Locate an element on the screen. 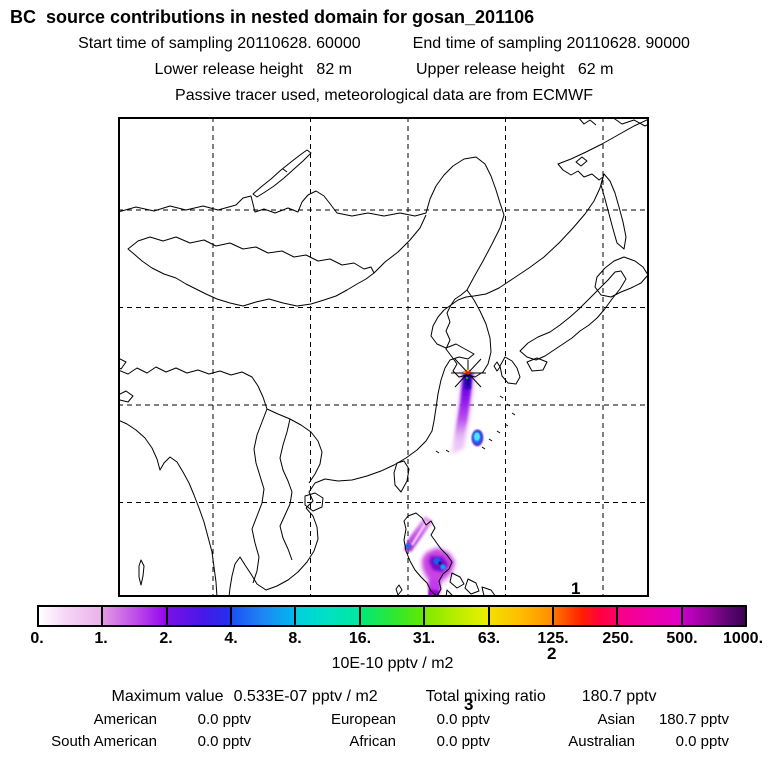  region-label: European is located at coordinates (363, 719).